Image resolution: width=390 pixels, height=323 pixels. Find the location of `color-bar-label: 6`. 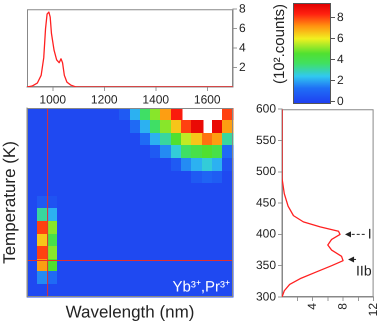

color-bar-label: 6 is located at coordinates (340, 37).